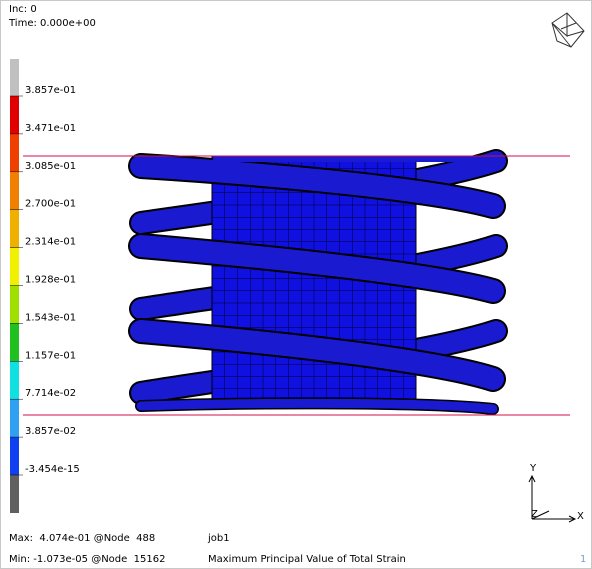  What do you see at coordinates (552, 498) in the screenshot?
I see `axis-triad` at bounding box center [552, 498].